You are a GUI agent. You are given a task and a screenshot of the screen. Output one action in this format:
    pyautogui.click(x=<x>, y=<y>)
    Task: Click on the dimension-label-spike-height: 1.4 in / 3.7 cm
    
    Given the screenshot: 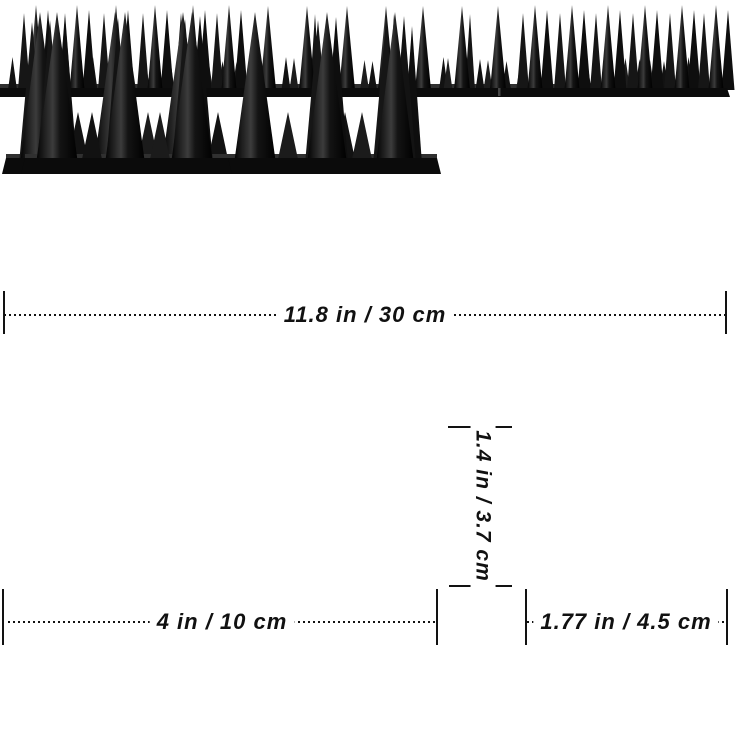 What is the action you would take?
    pyautogui.click(x=483, y=506)
    